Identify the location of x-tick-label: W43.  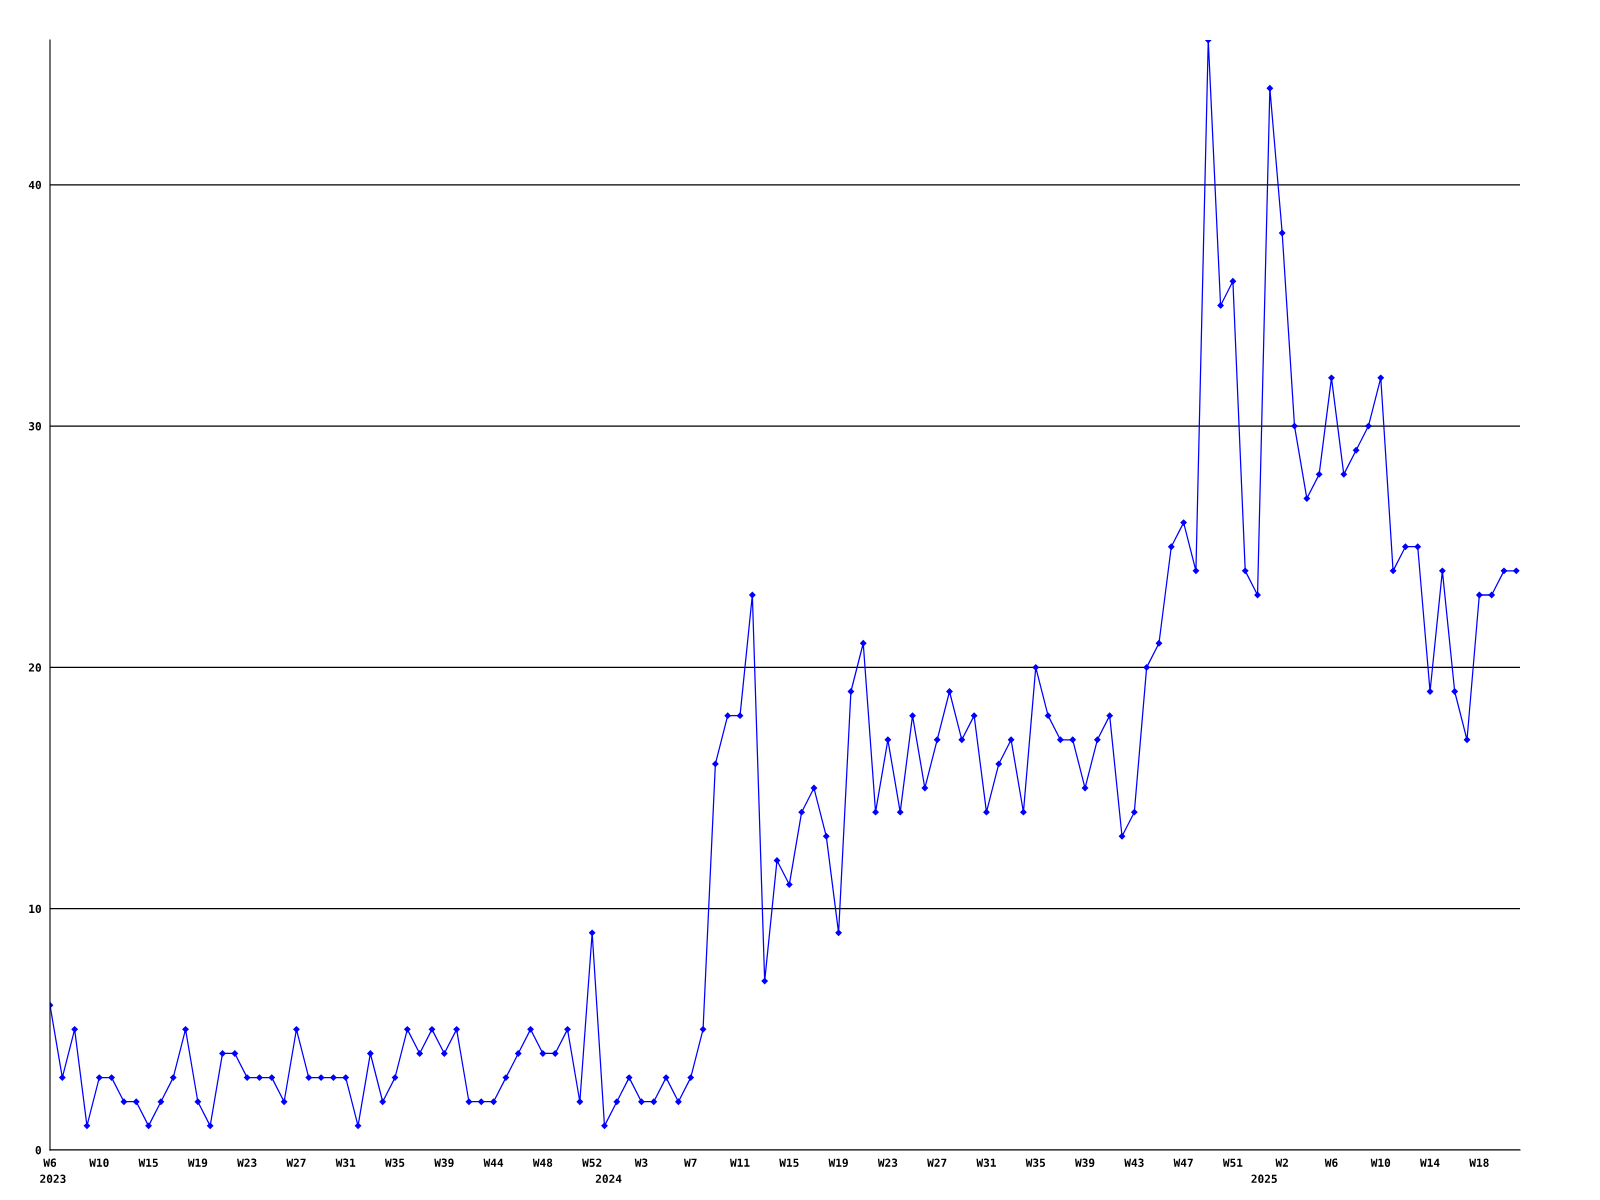
(1134, 1162).